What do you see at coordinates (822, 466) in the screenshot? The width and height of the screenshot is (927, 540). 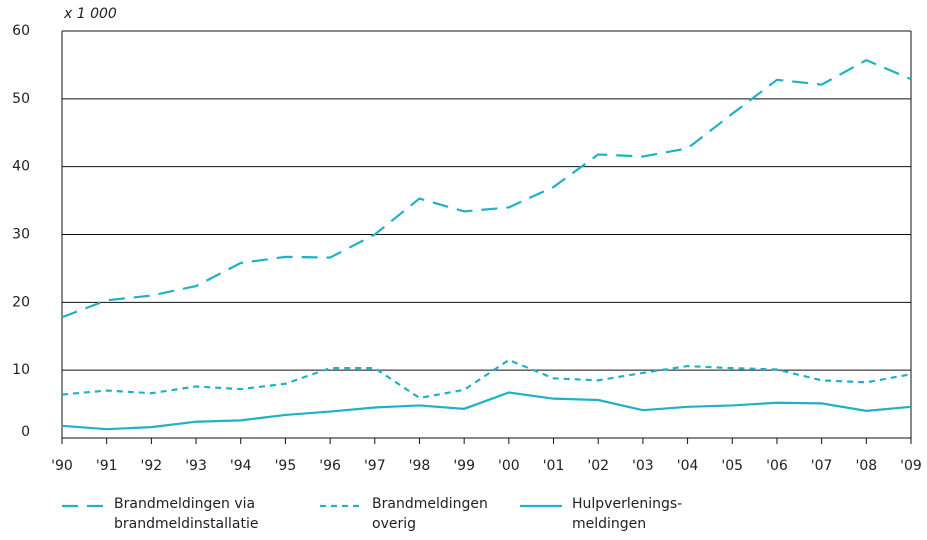 I see `x-tick-label: '07` at bounding box center [822, 466].